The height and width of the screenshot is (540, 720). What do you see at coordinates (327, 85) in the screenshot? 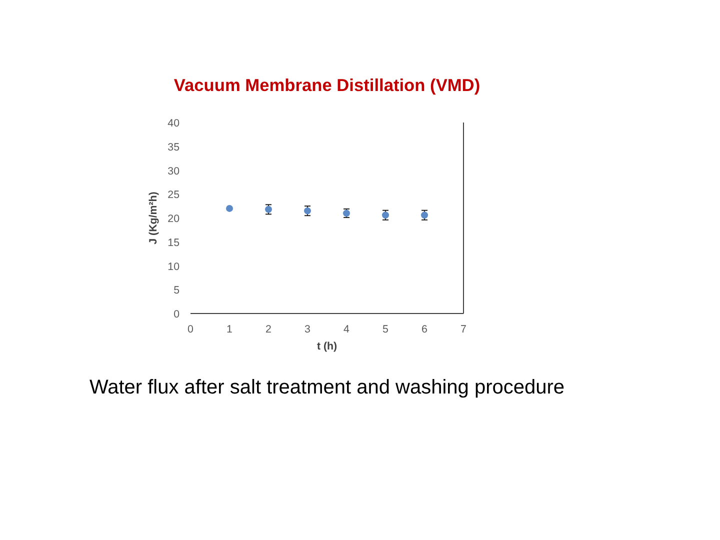
I see `chart-title: Vacuum Membrane Distillation (VMD)` at bounding box center [327, 85].